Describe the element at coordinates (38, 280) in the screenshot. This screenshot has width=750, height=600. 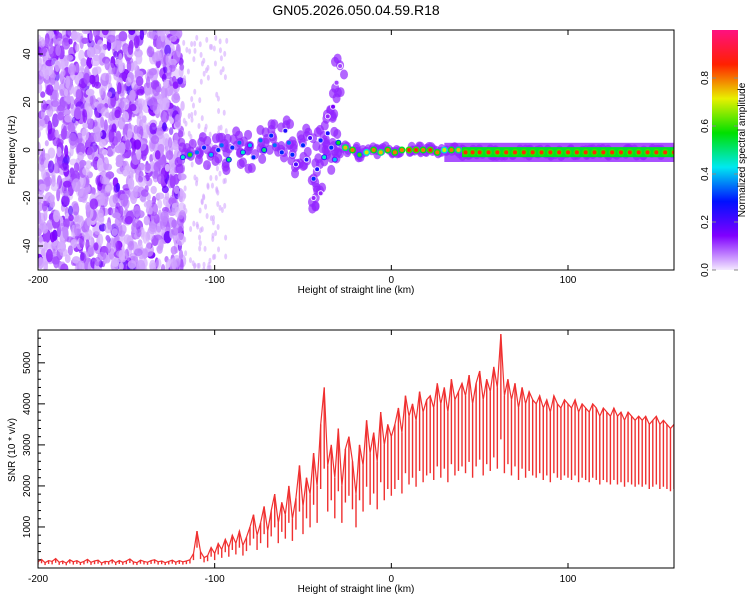
I see `x-tick-label: -200` at that location.